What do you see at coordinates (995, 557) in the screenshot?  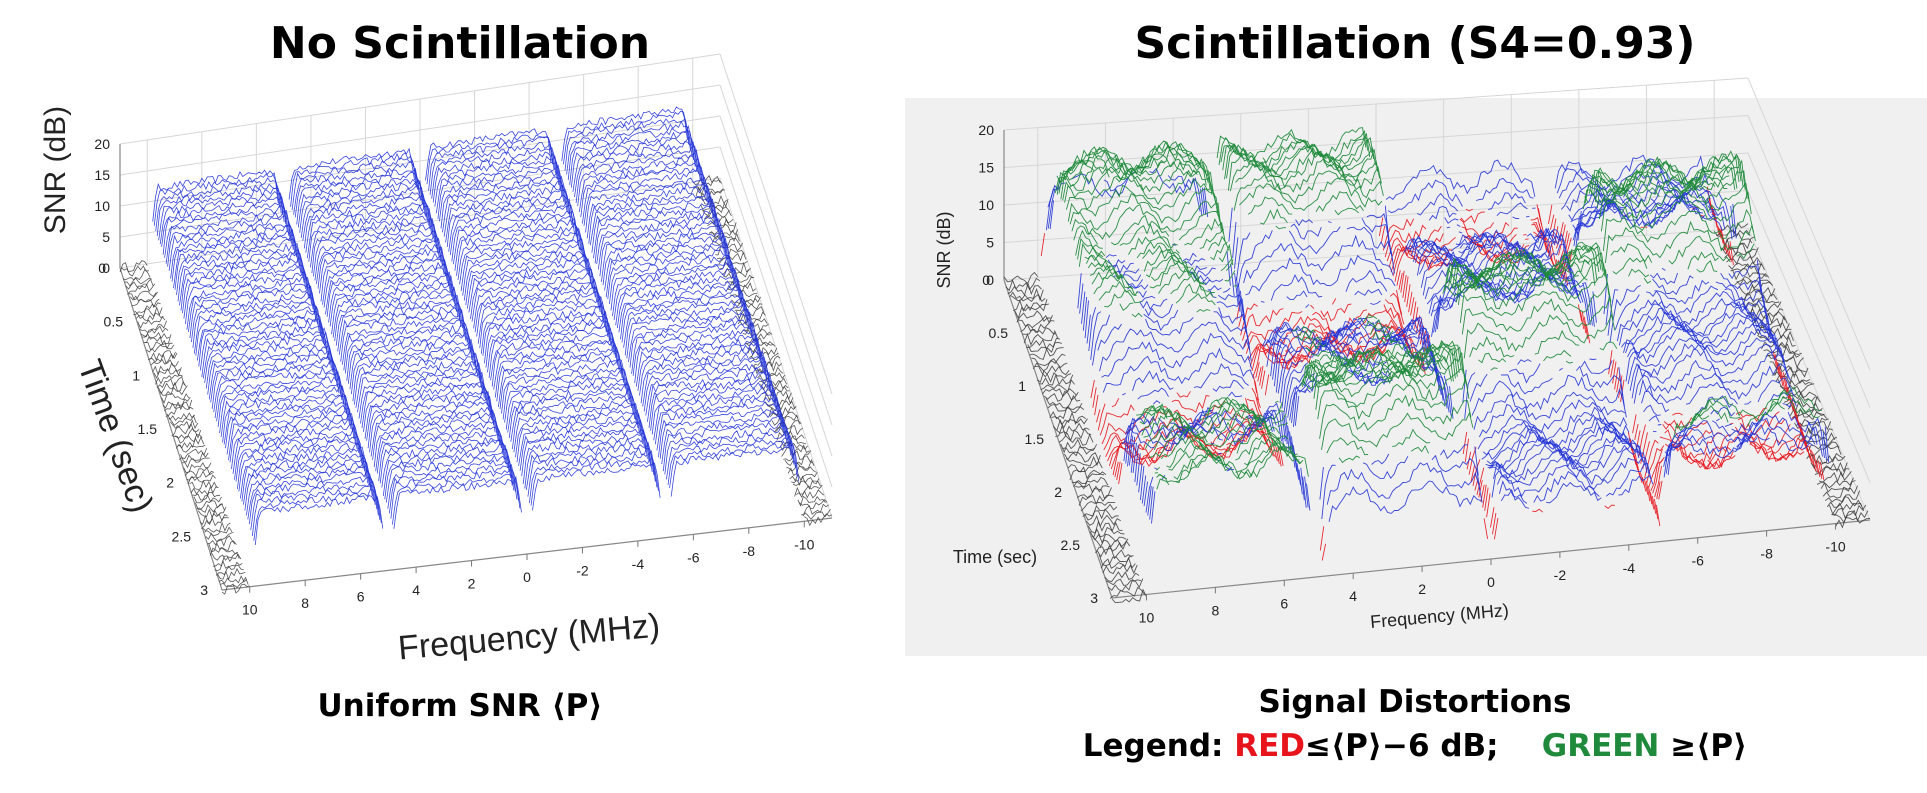 I see `y-axis-label: Time (sec)` at bounding box center [995, 557].